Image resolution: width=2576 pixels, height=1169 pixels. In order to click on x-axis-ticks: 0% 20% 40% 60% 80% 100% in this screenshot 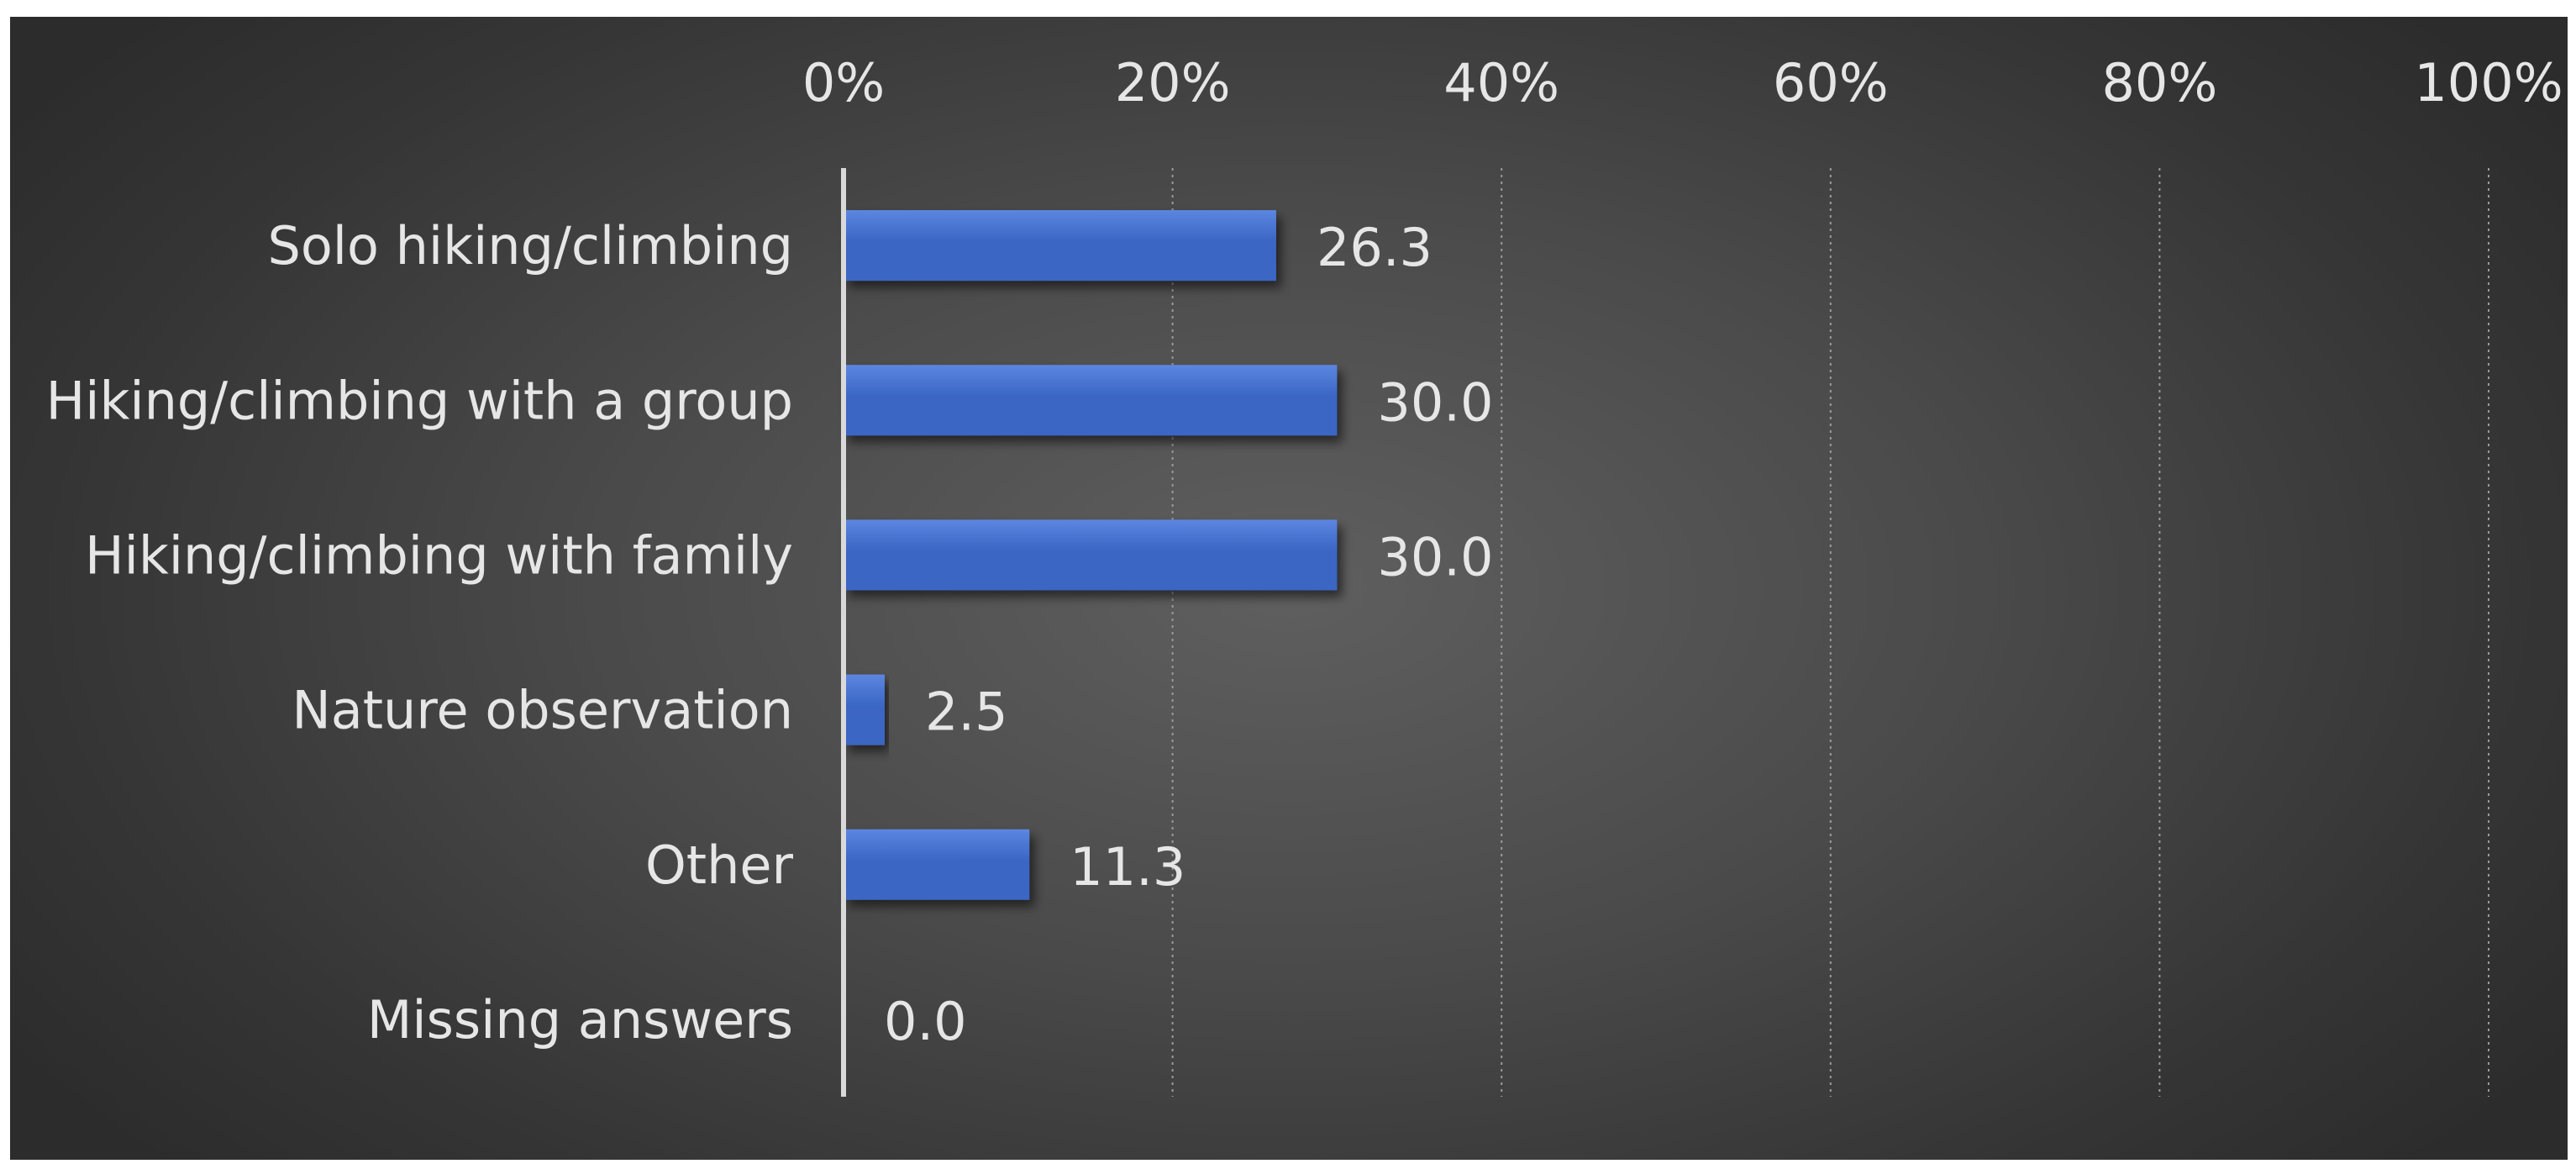, I will do `click(1682, 82)`.